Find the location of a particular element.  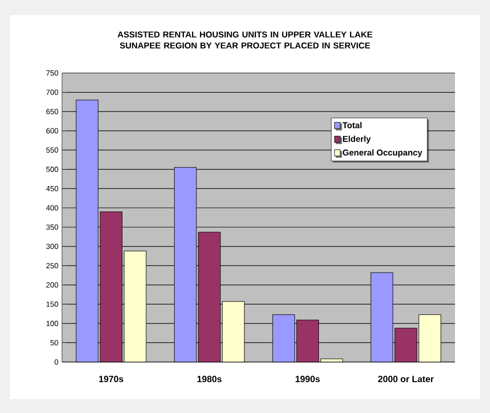

legend-label: Elderly is located at coordinates (357, 140).